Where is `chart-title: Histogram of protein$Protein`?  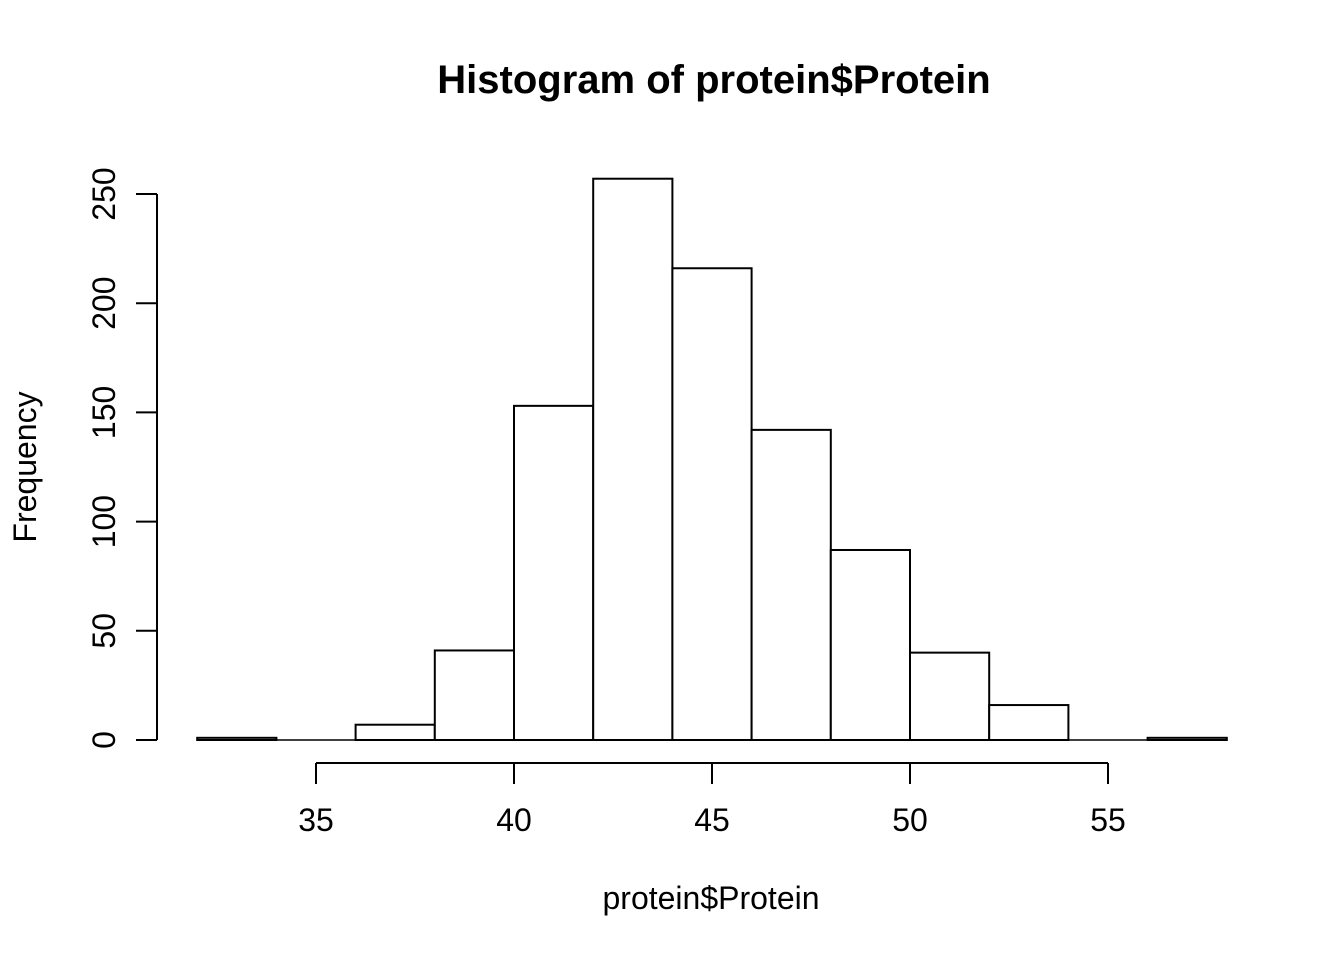
chart-title: Histogram of protein$Protein is located at coordinates (713, 80).